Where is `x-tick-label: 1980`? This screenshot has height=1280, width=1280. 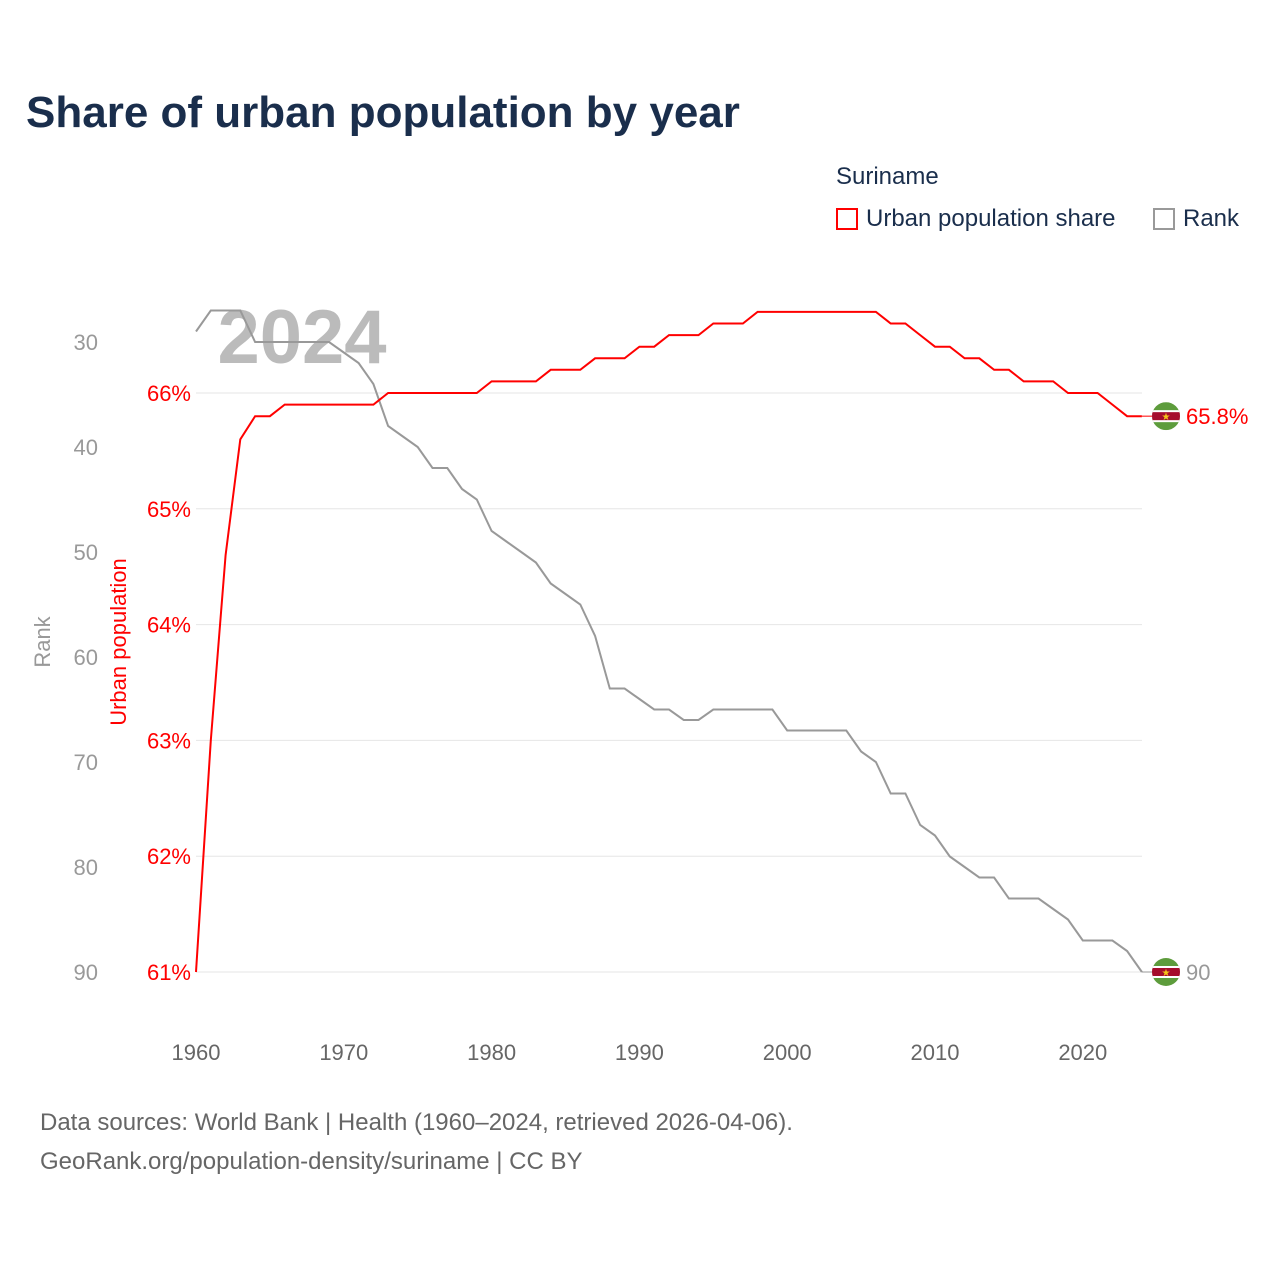 x-tick-label: 1980 is located at coordinates (491, 1052).